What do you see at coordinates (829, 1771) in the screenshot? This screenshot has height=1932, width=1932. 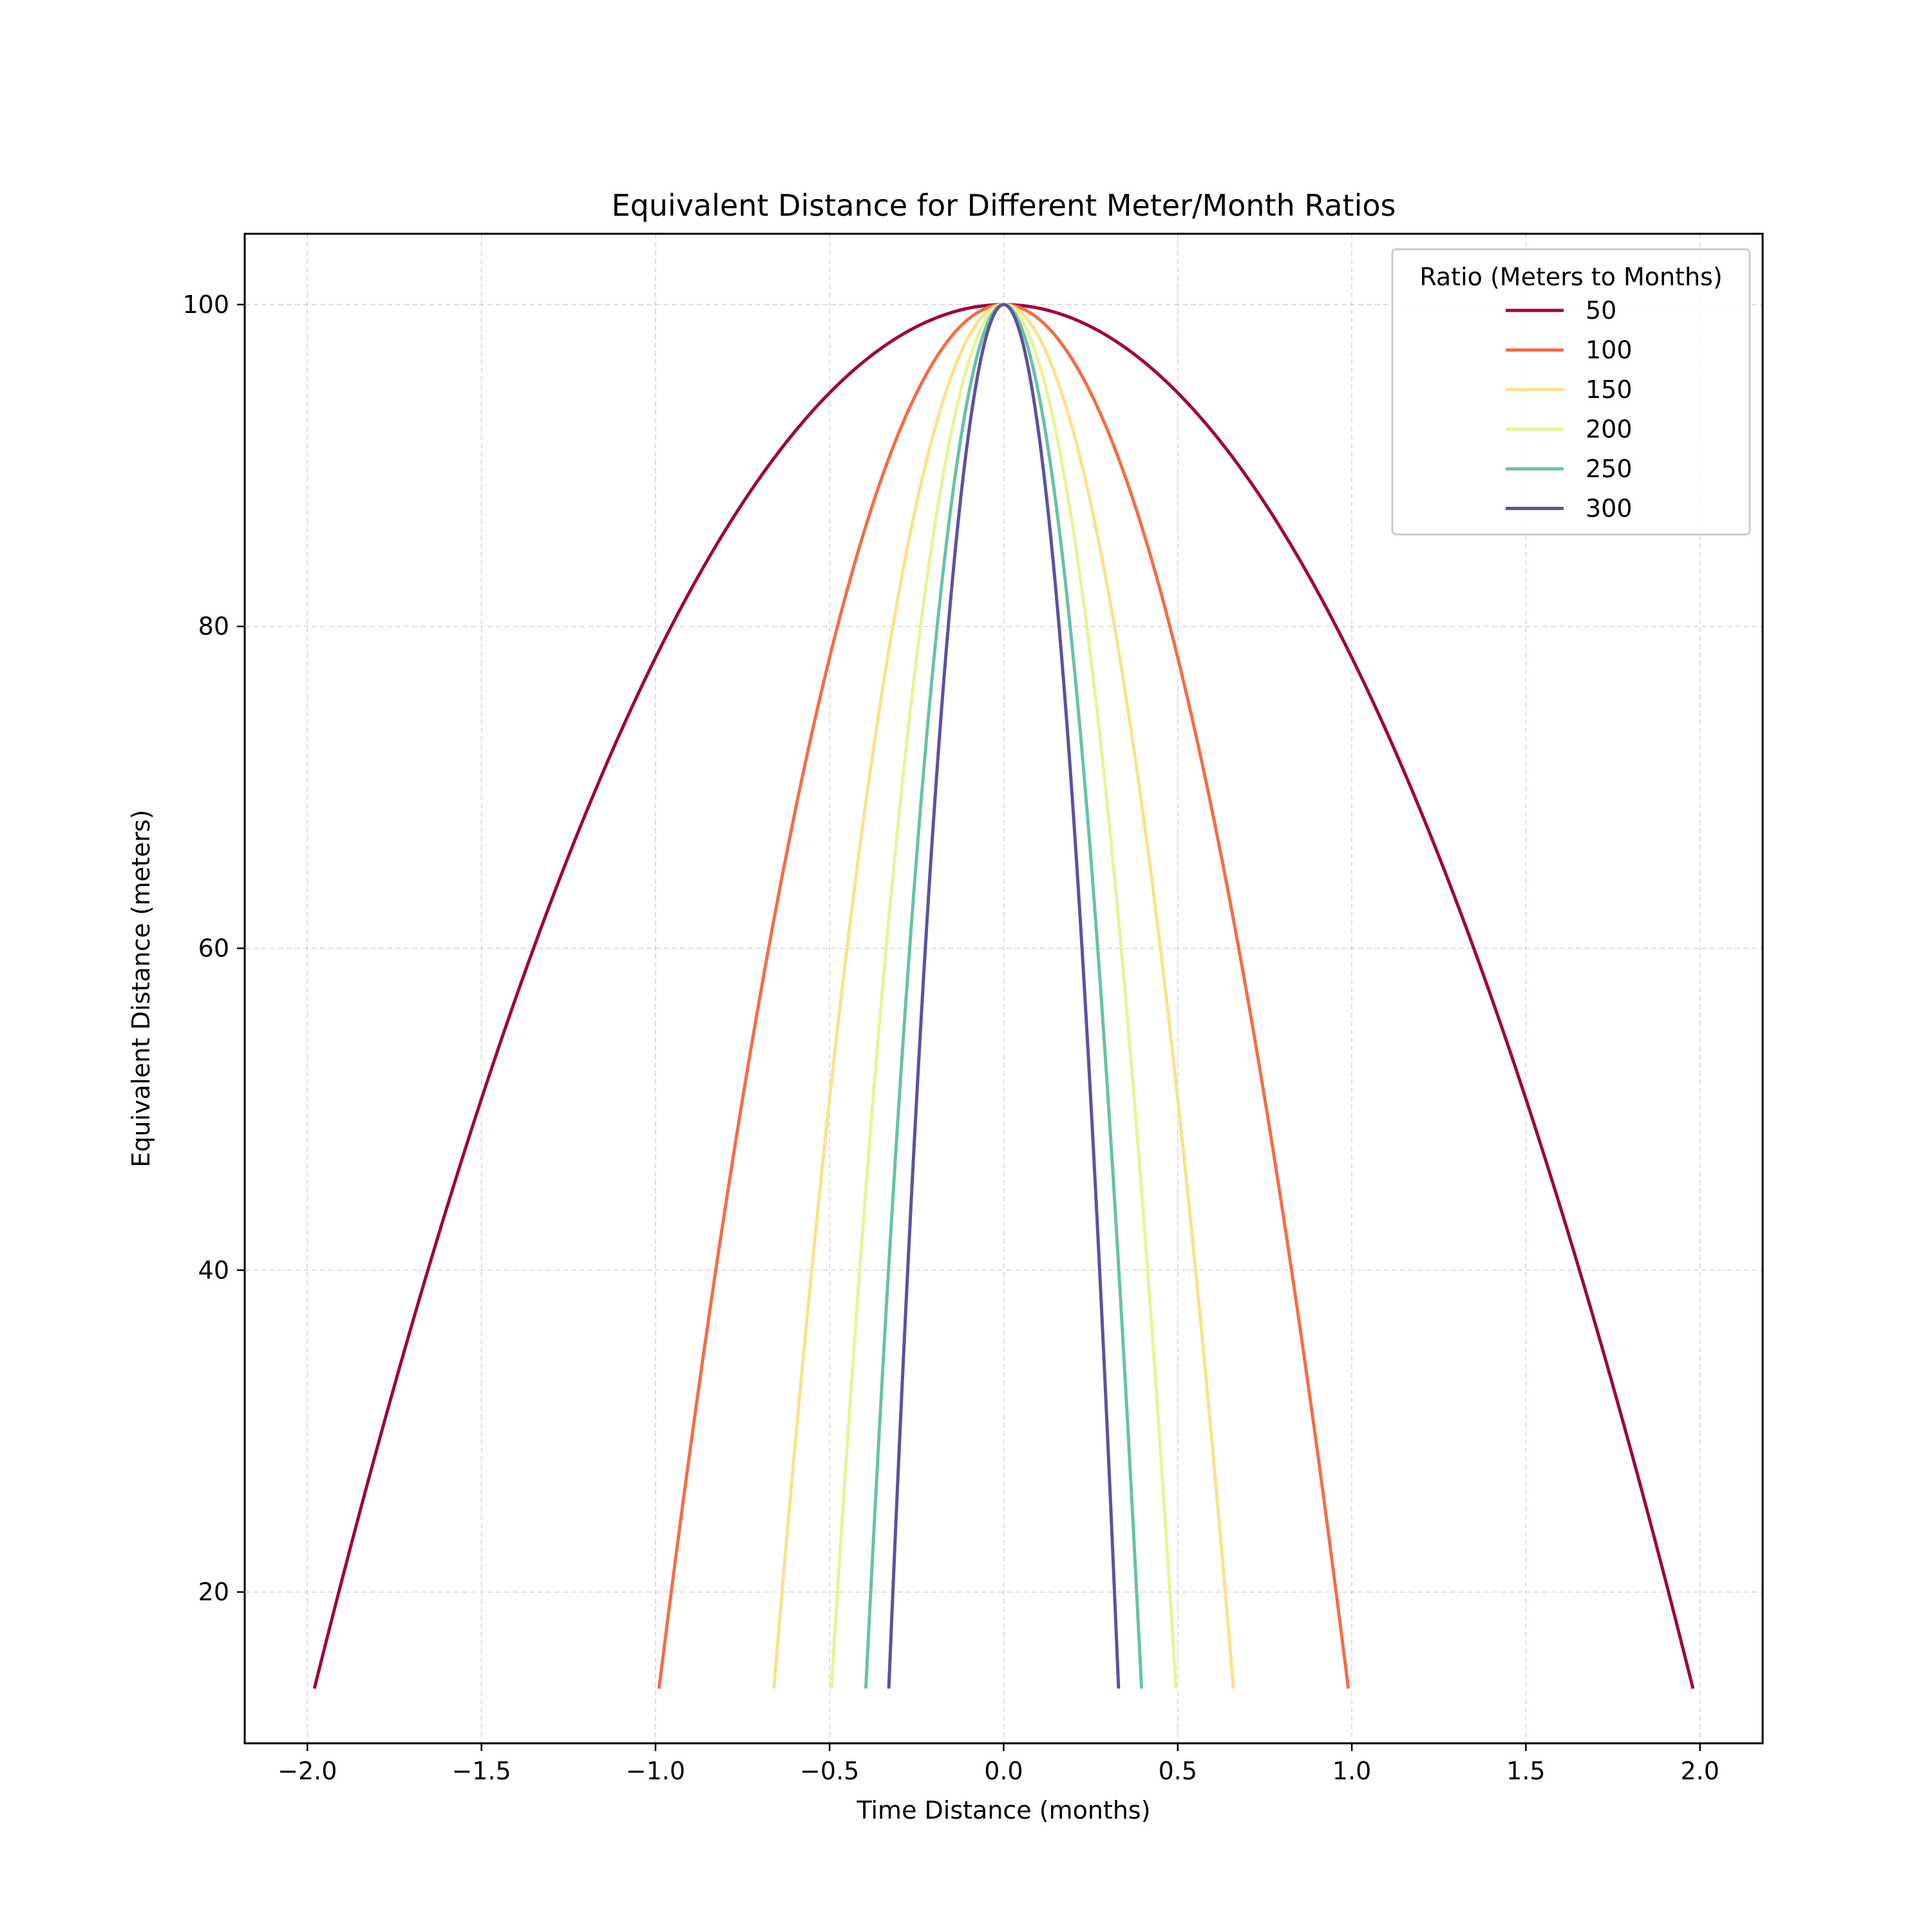 I see `x-tick-label: −0.5` at bounding box center [829, 1771].